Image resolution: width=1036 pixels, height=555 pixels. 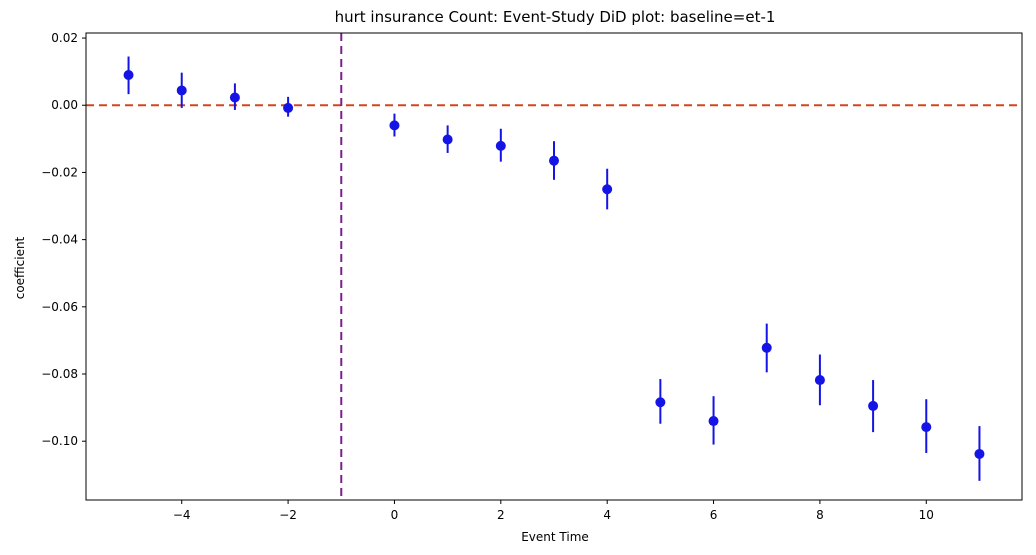 I want to click on y-tick-label: −0.06, so click(x=59, y=307).